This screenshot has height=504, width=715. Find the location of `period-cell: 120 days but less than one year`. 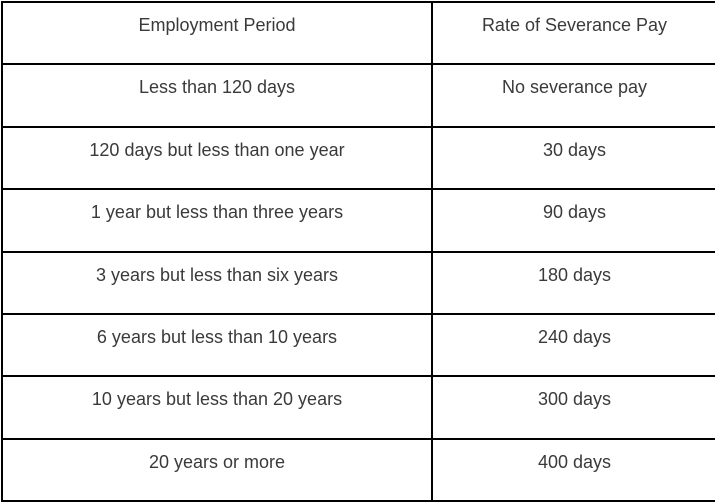

period-cell: 120 days but less than one year is located at coordinates (217, 158).